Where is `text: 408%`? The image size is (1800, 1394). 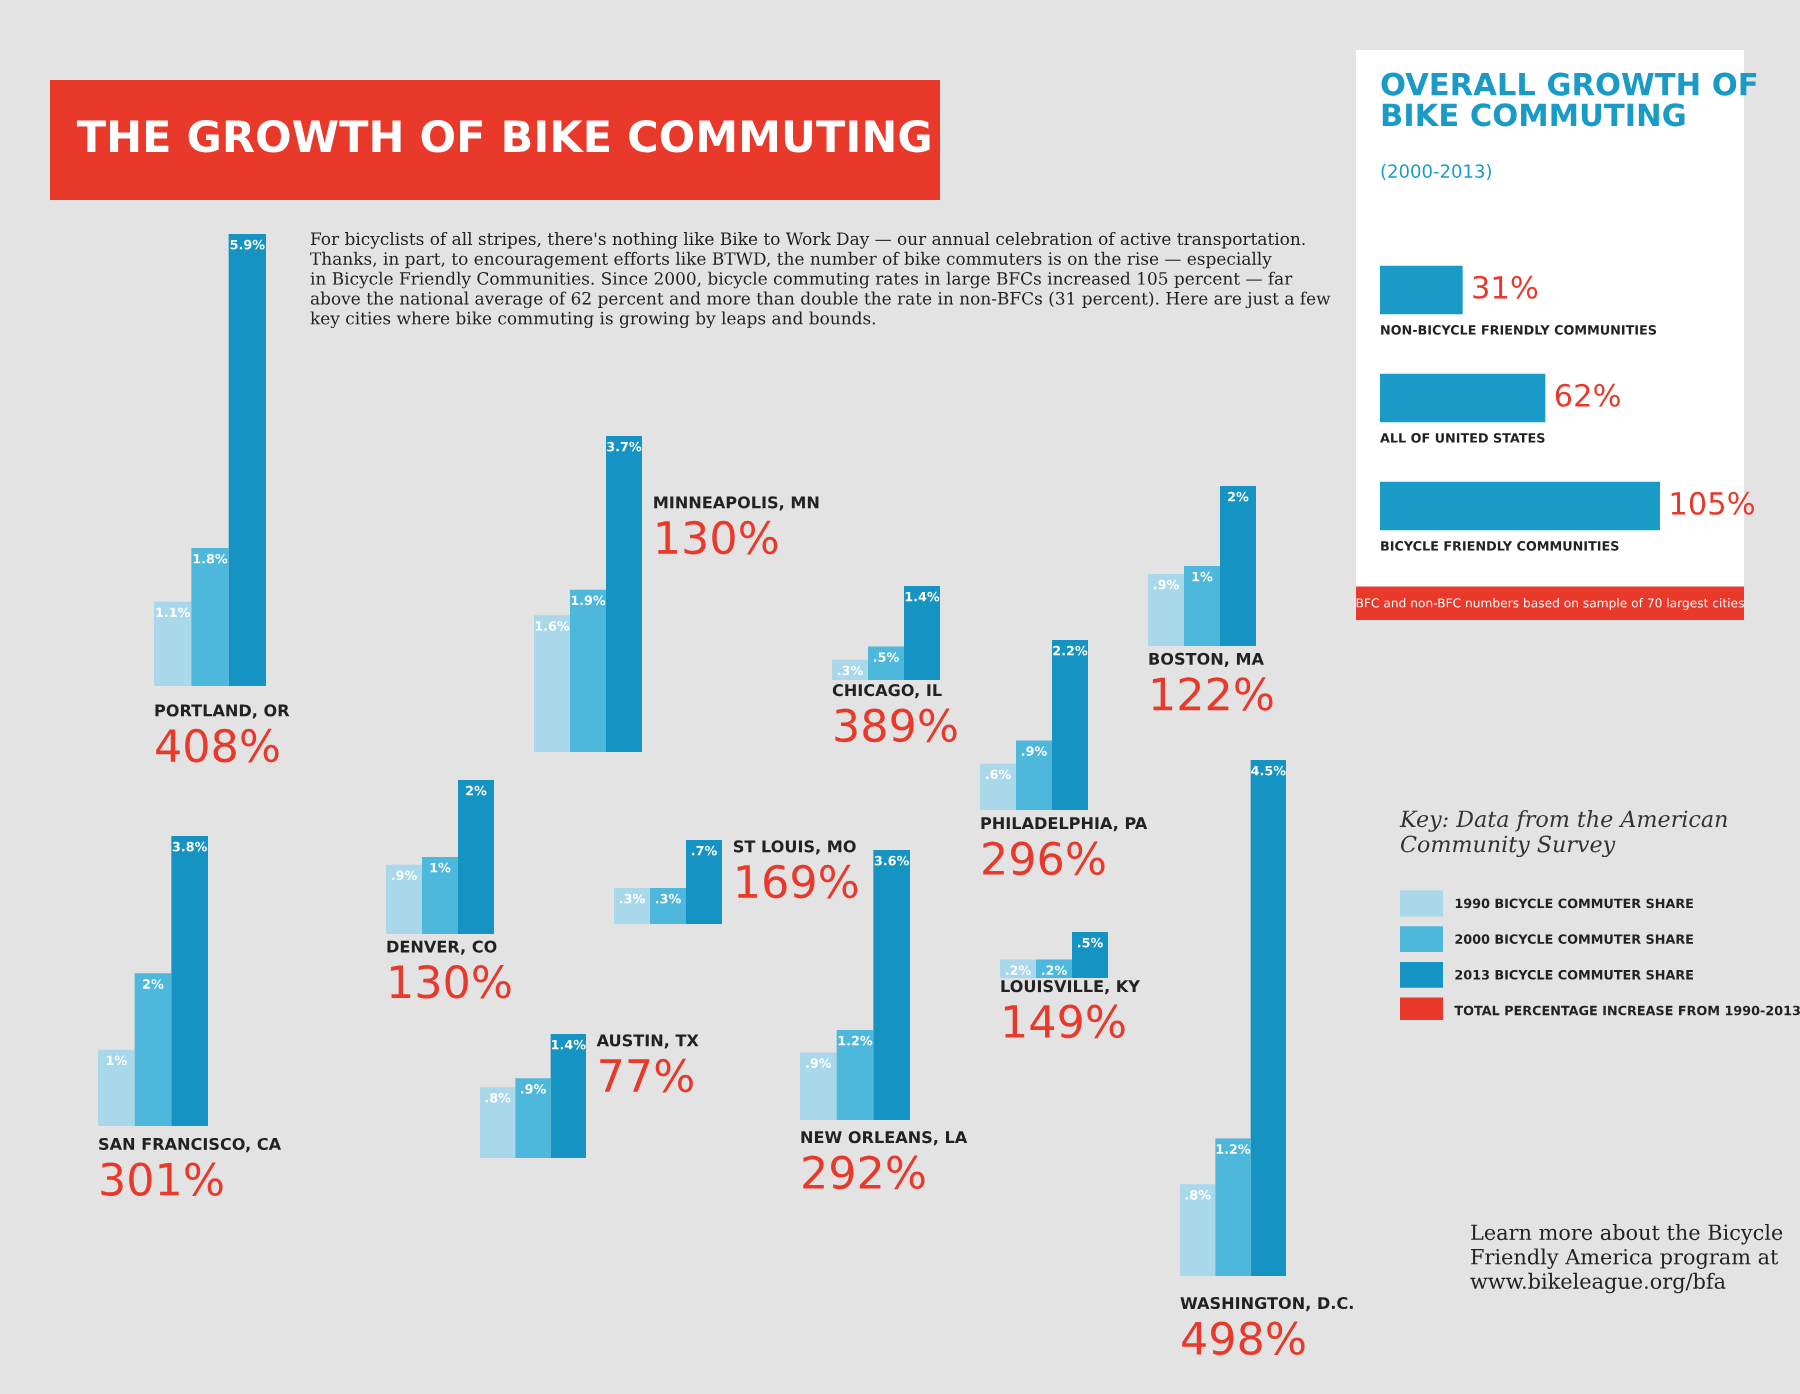 text: 408% is located at coordinates (217, 745).